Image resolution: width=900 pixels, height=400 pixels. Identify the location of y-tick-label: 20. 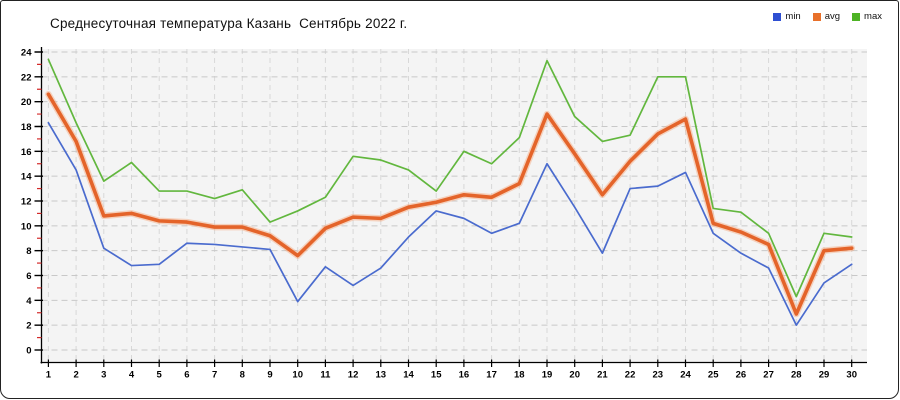
(26, 102).